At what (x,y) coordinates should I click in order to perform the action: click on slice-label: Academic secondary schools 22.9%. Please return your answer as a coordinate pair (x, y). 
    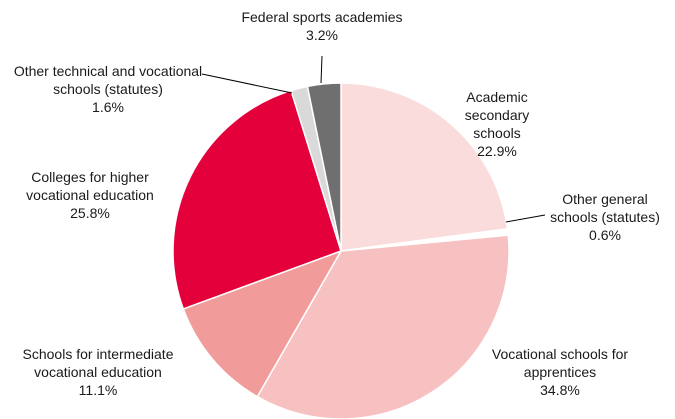
    Looking at the image, I should click on (497, 124).